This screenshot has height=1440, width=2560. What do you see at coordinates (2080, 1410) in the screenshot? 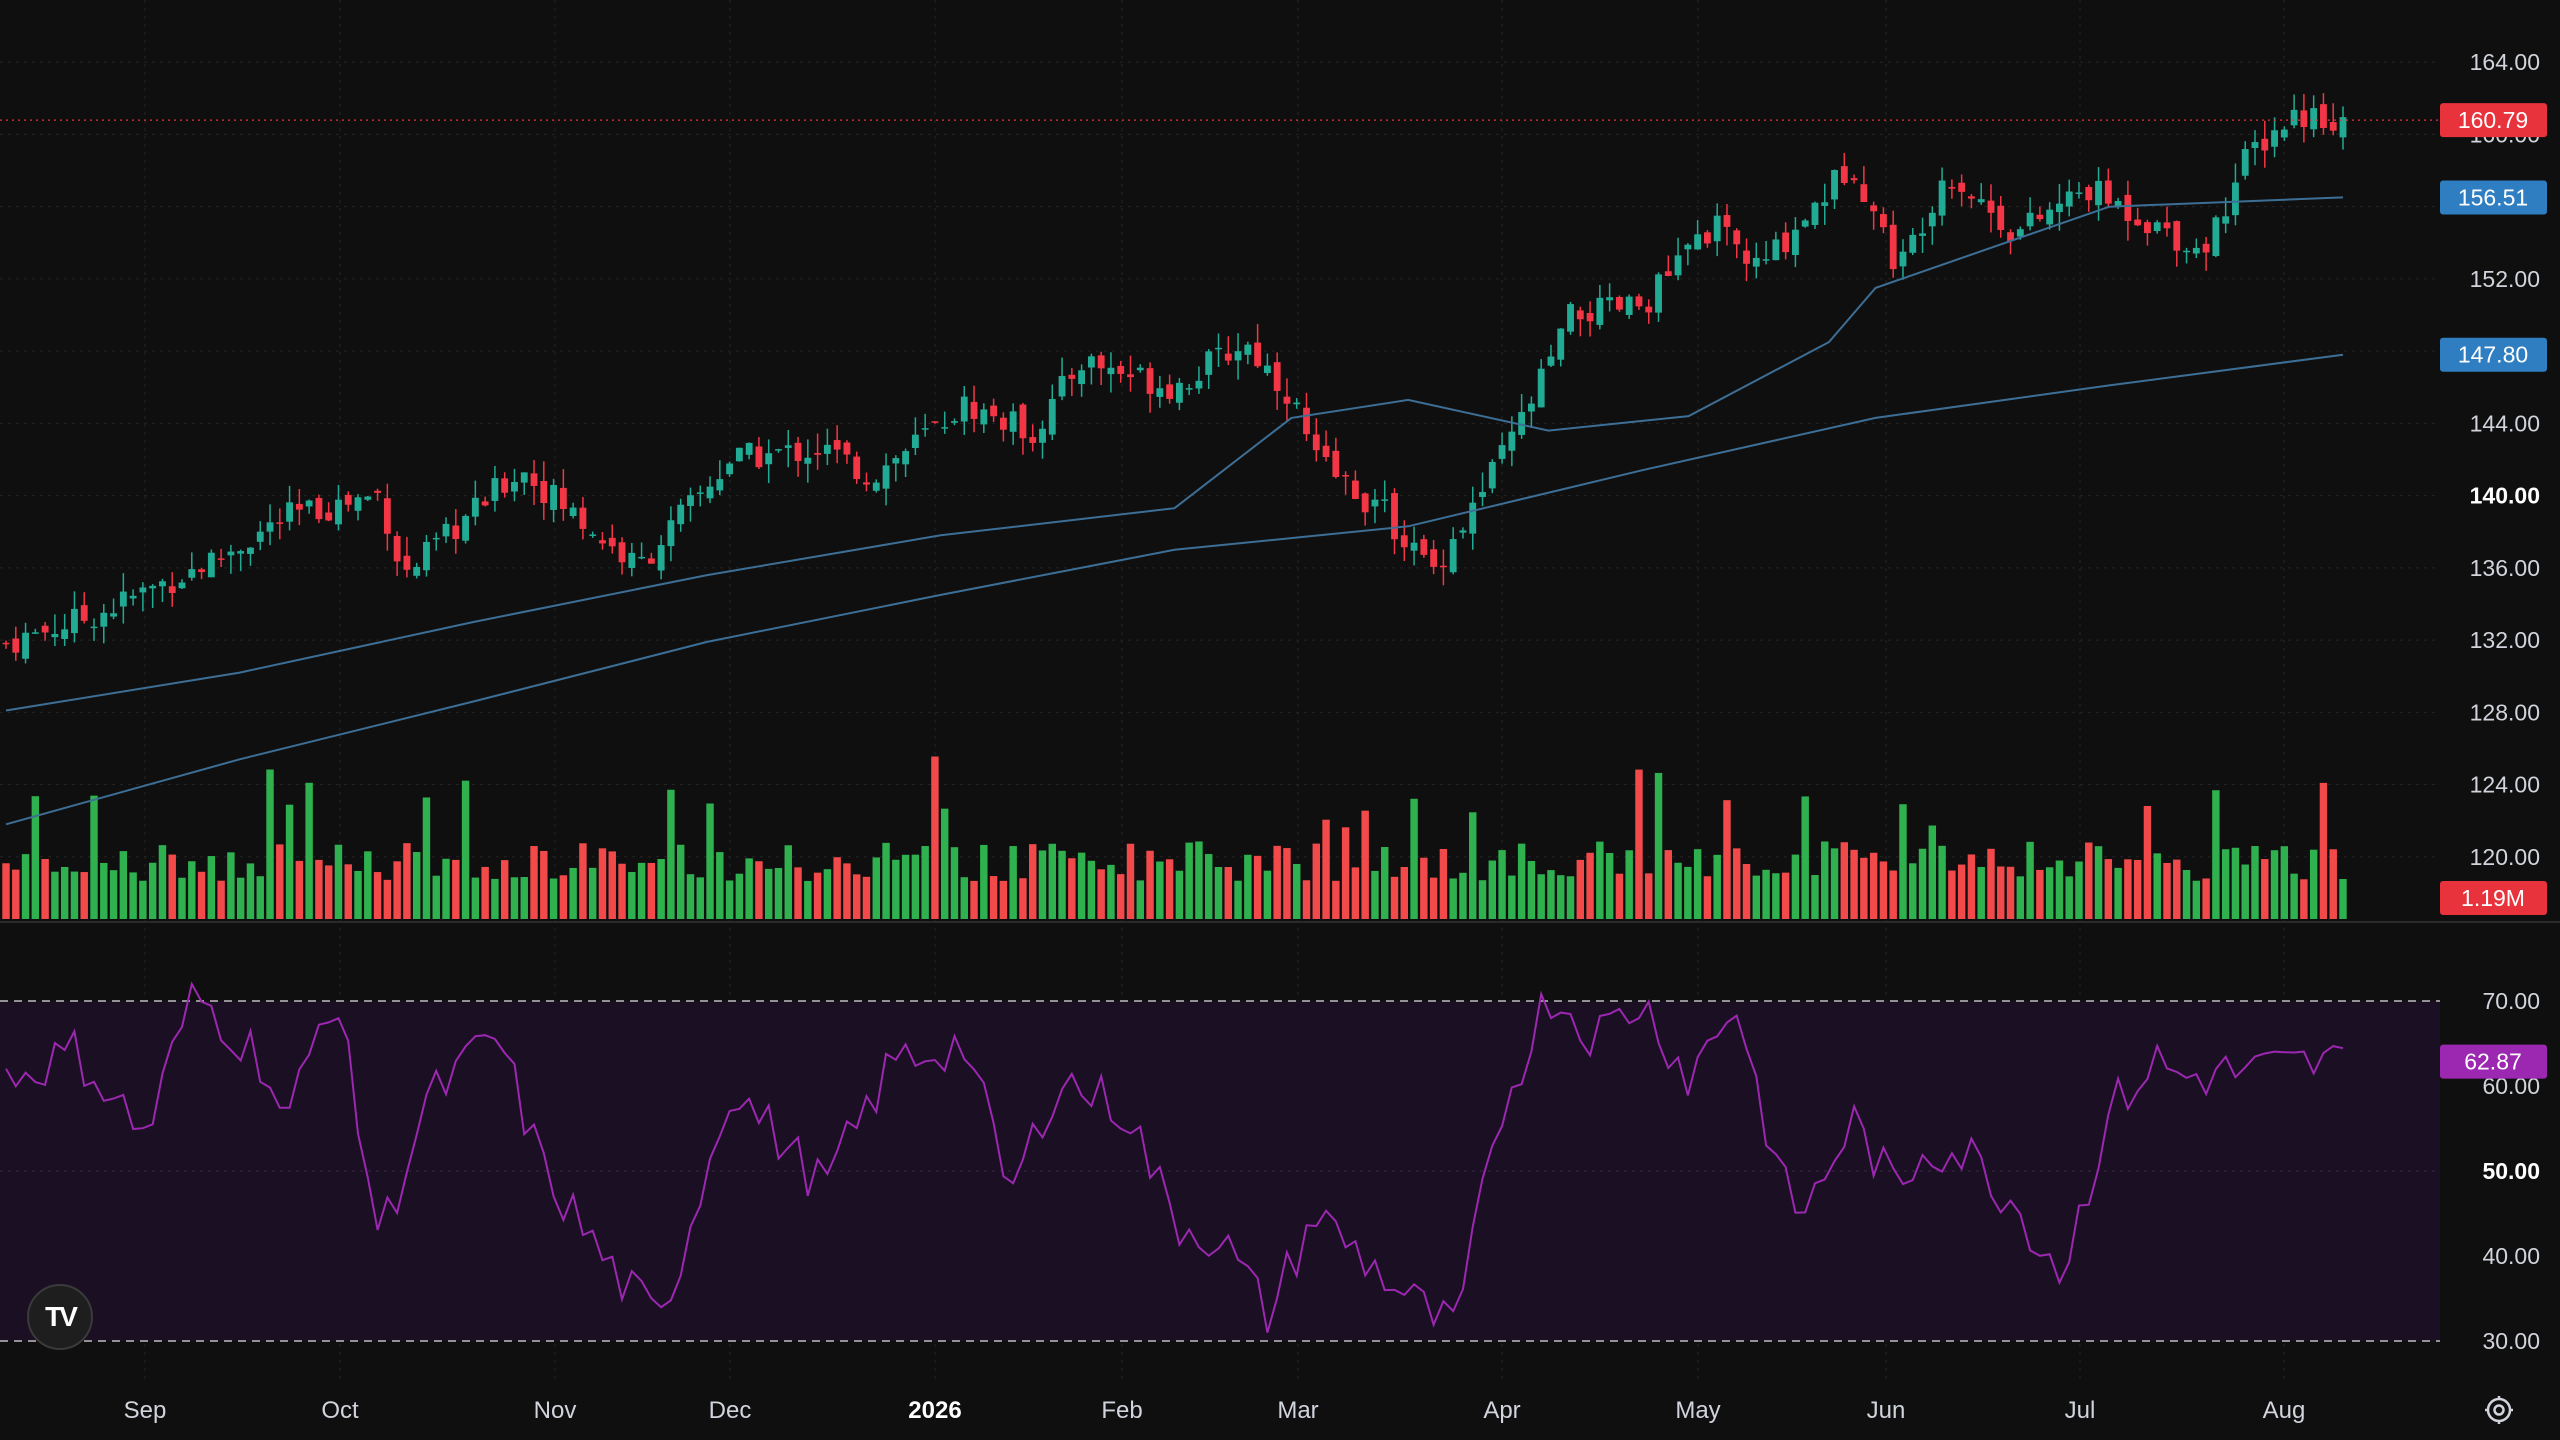
I see `time-tick-label: Jul` at bounding box center [2080, 1410].